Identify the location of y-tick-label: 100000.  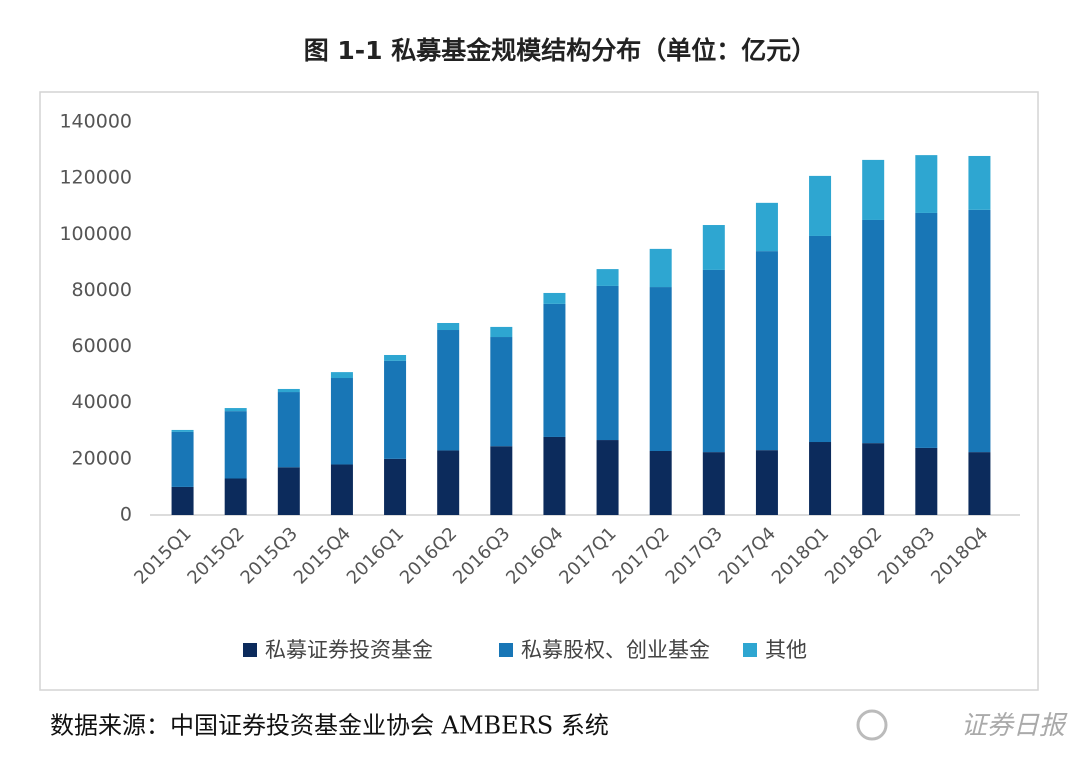
(95, 234).